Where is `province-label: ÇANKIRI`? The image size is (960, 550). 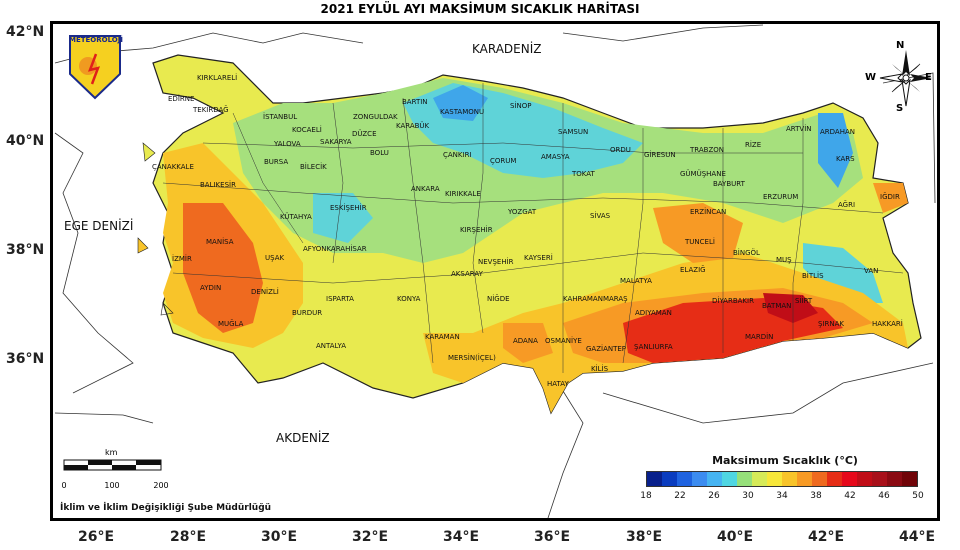
province-label: ÇANKIRI is located at coordinates (457, 155).